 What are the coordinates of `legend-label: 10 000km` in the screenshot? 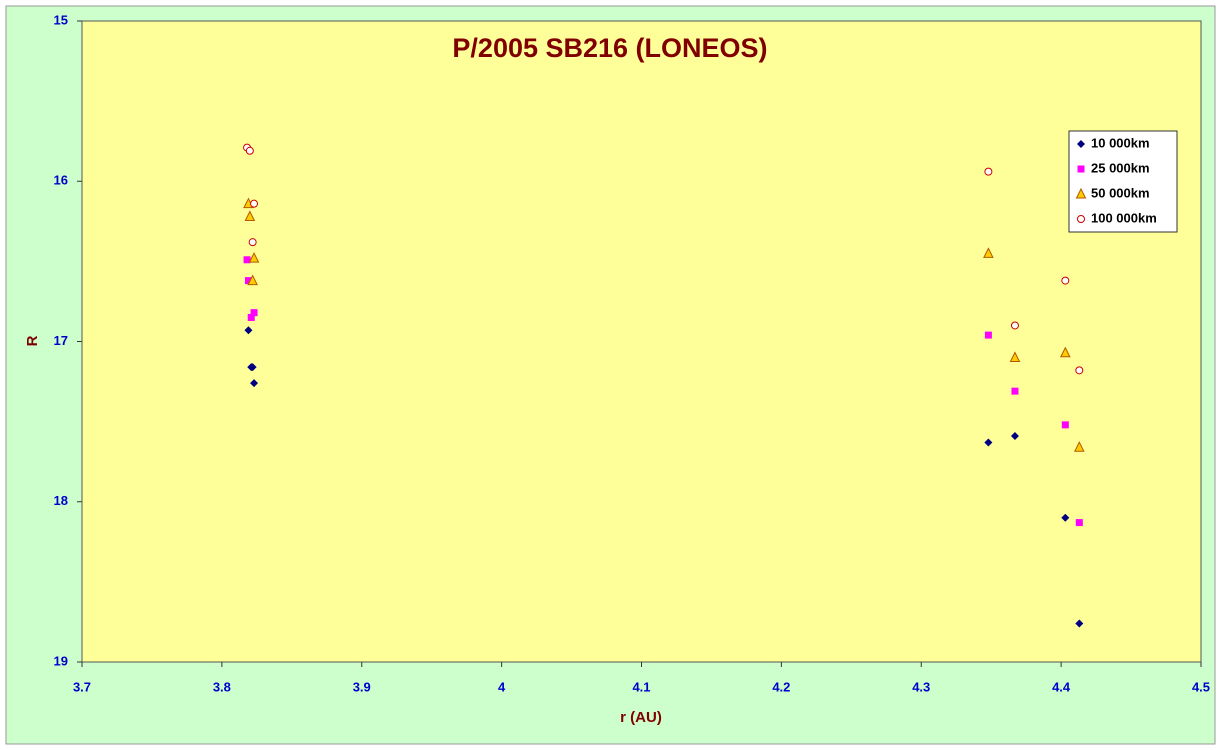 It's located at (1120, 142).